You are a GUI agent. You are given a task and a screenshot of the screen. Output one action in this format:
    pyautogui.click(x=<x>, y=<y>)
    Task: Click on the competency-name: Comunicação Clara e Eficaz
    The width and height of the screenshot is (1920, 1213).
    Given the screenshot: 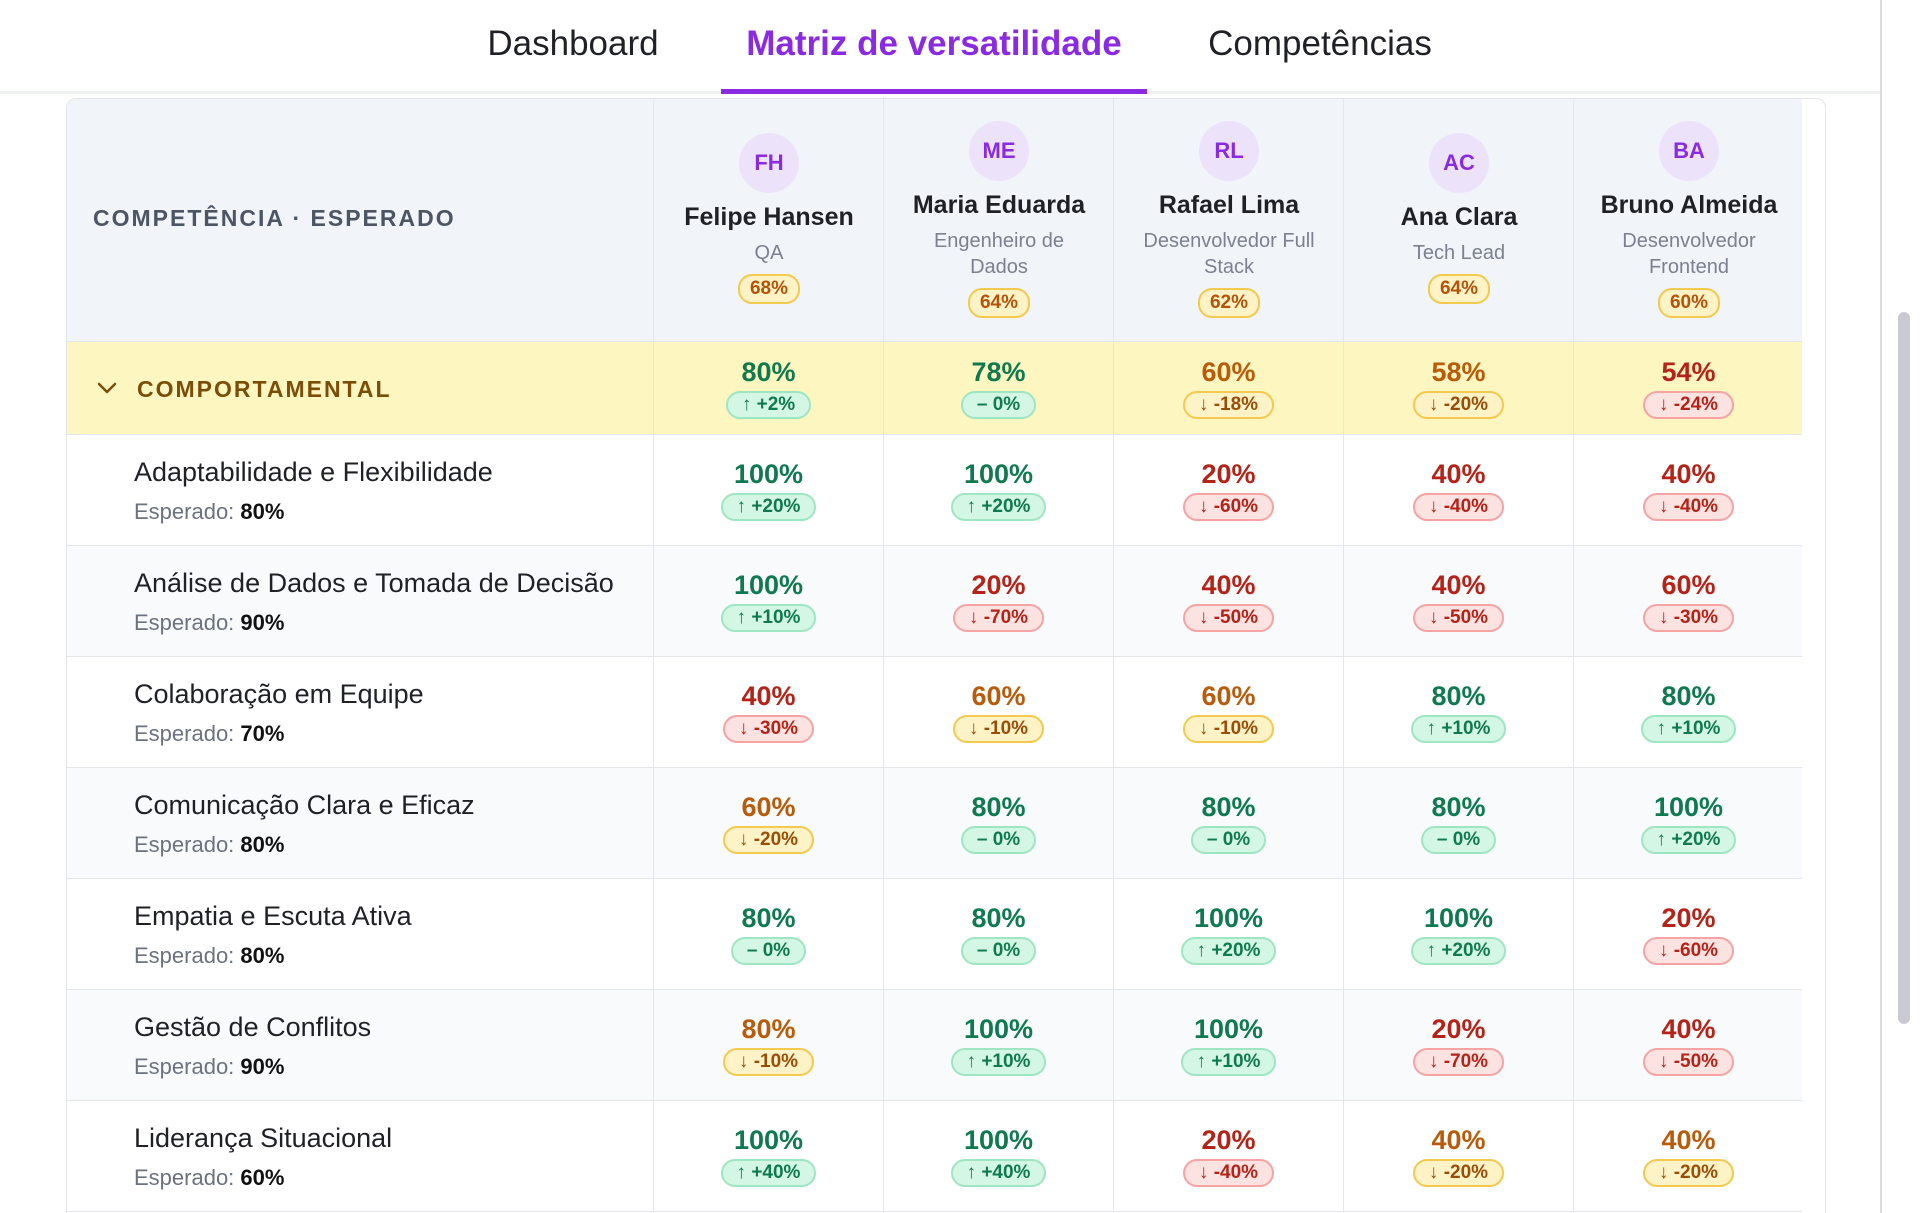 What is the action you would take?
    pyautogui.click(x=304, y=805)
    